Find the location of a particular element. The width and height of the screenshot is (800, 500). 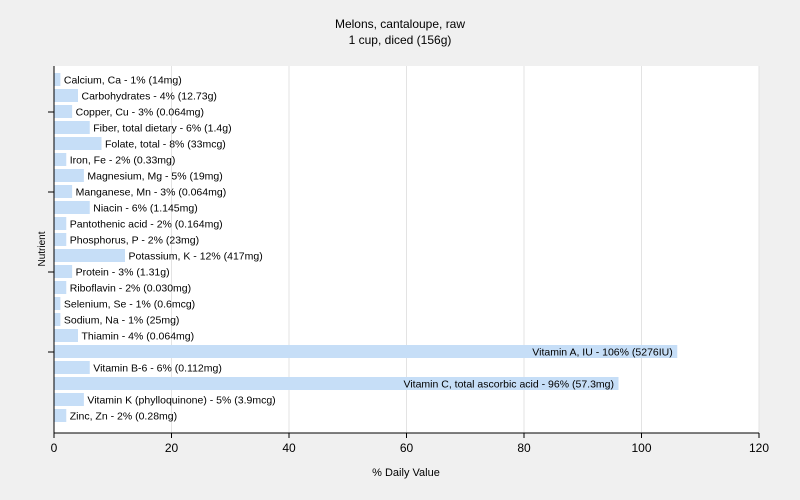

bar-label: Copper, Cu - 3% (0.064mg) is located at coordinates (140, 113).